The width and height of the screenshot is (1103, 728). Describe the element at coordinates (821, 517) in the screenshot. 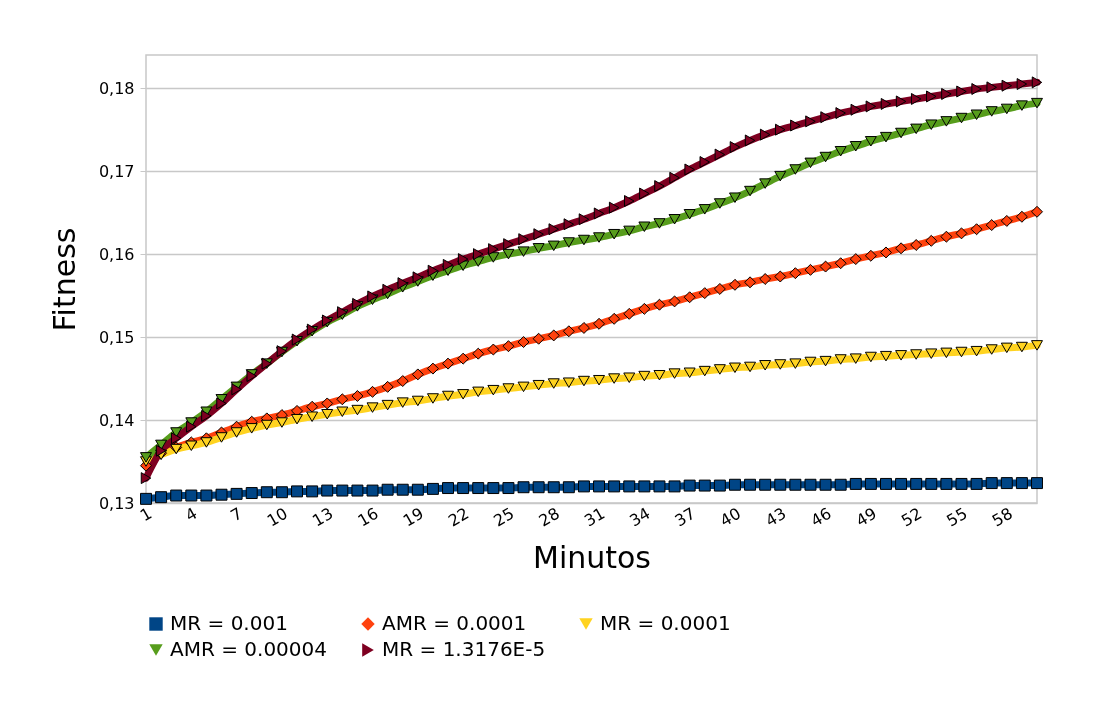

I see `x-tick-label: 46` at that location.